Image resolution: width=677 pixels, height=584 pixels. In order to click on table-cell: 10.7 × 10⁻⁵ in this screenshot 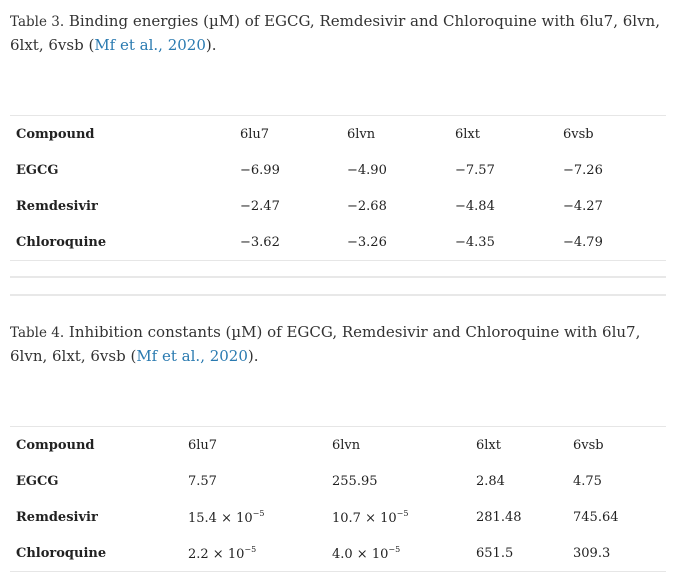, I will do `click(398, 517)`.